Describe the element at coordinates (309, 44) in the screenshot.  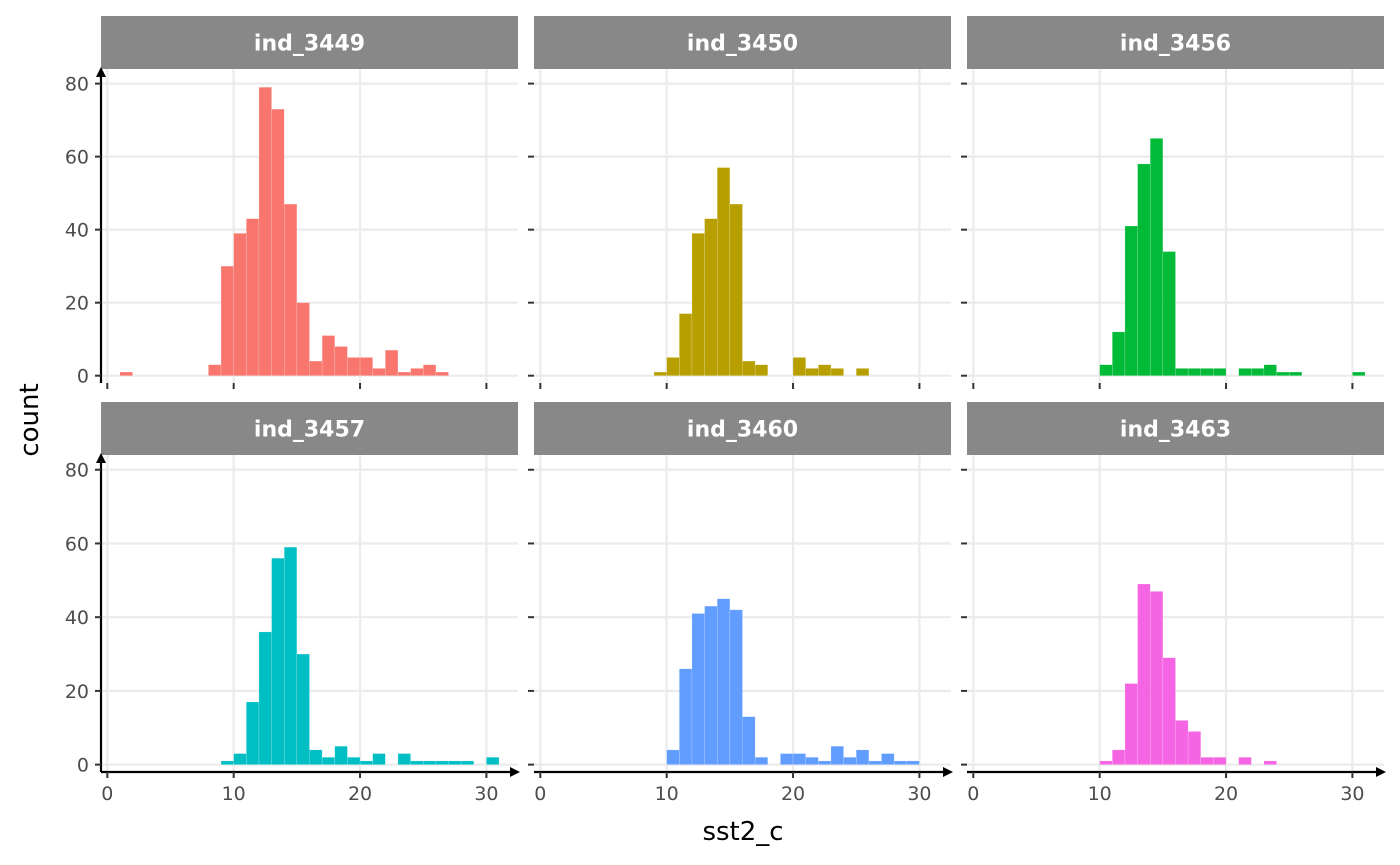
I see `facet-strip-label: ind_3449` at that location.